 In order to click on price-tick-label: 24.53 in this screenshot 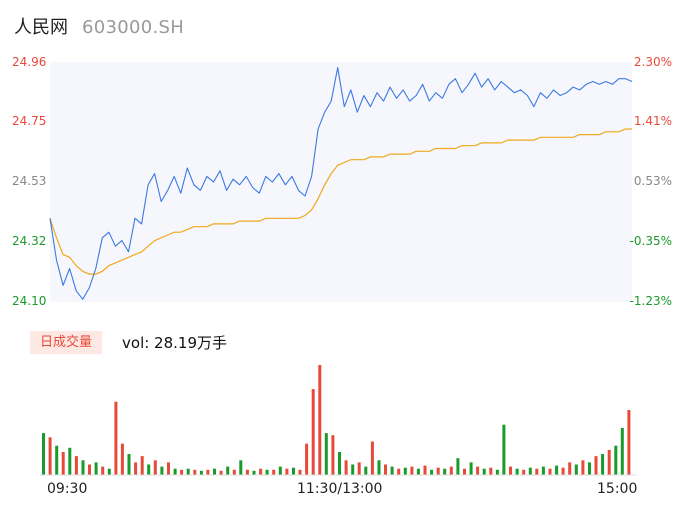, I will do `click(29, 181)`.